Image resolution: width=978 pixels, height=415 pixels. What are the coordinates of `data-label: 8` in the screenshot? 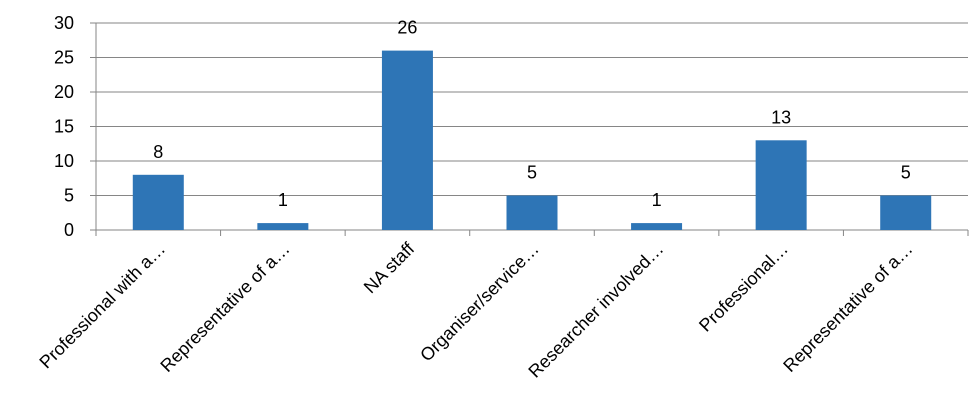 It's located at (158, 152).